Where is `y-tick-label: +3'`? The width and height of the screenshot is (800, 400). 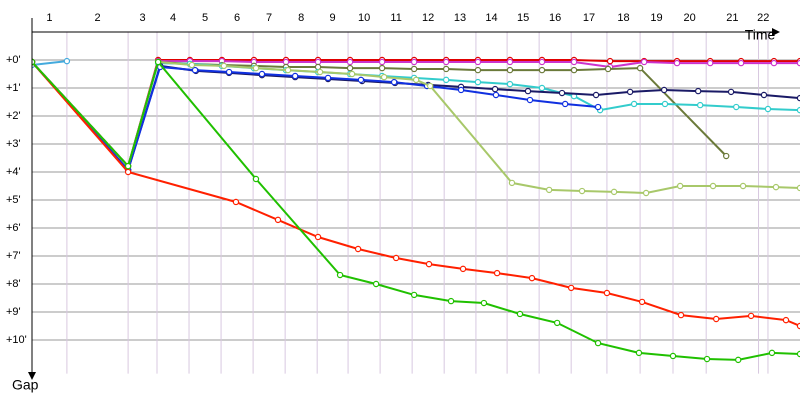 y-tick-label: +3' is located at coordinates (13, 144).